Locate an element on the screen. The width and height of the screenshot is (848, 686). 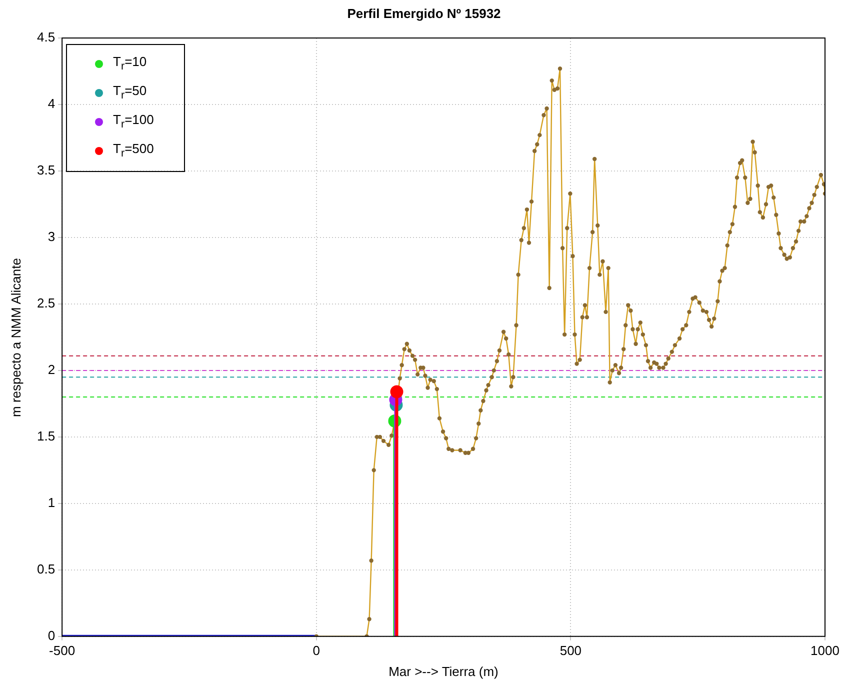
y-tick-label: 4.5 is located at coordinates (46, 37).